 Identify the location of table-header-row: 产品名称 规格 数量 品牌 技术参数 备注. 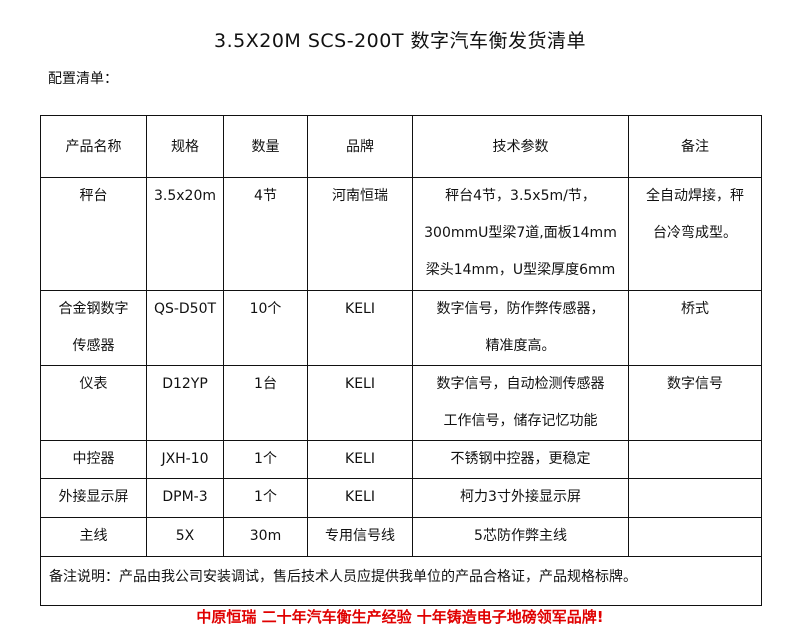
(401, 146).